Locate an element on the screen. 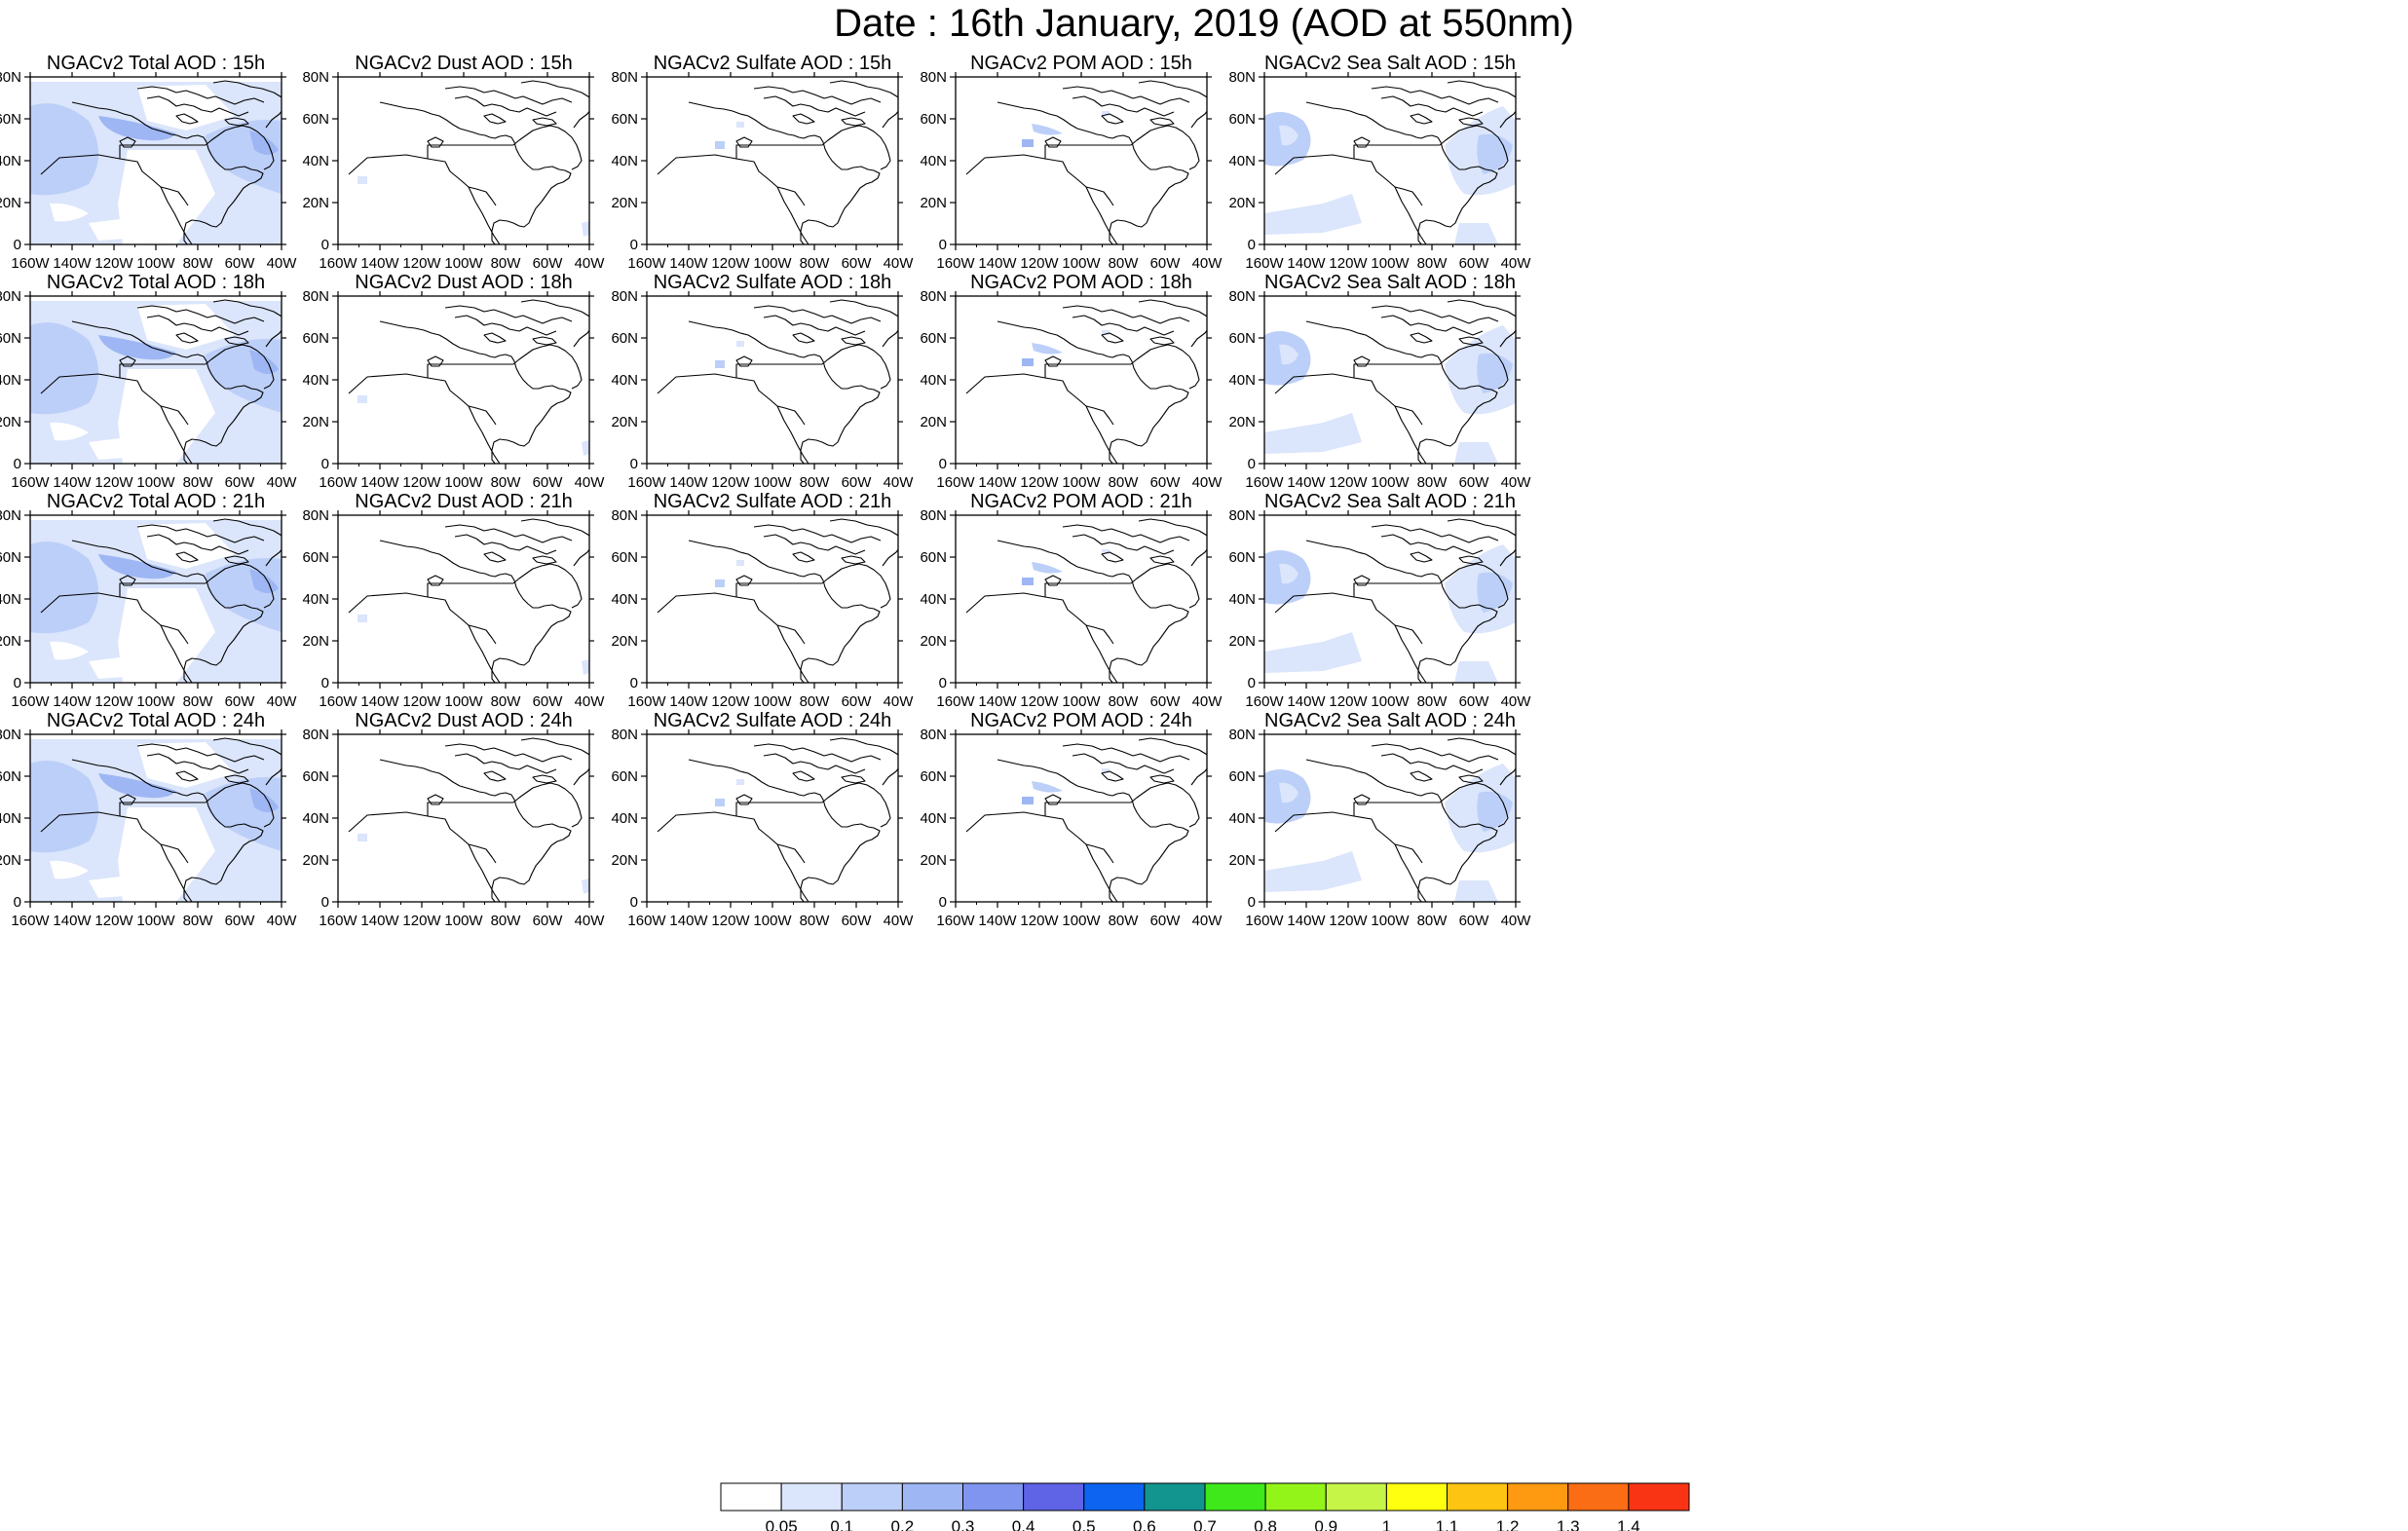  panel-title: NGACv2 Dust AOD : 15h is located at coordinates (463, 63).